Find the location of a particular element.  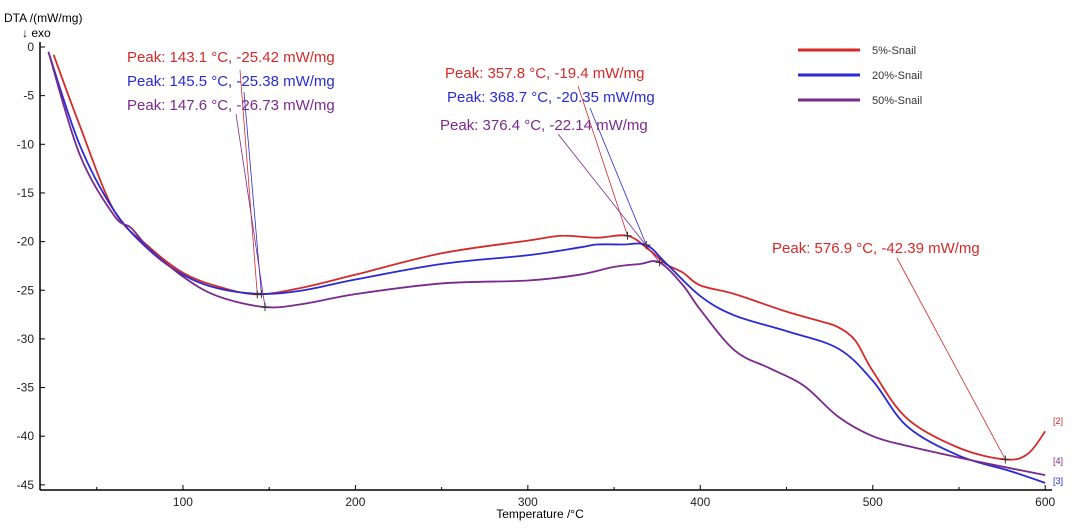

peak-annotation: Peak: 368.7 °C, -20.35 mW/mg is located at coordinates (551, 97).